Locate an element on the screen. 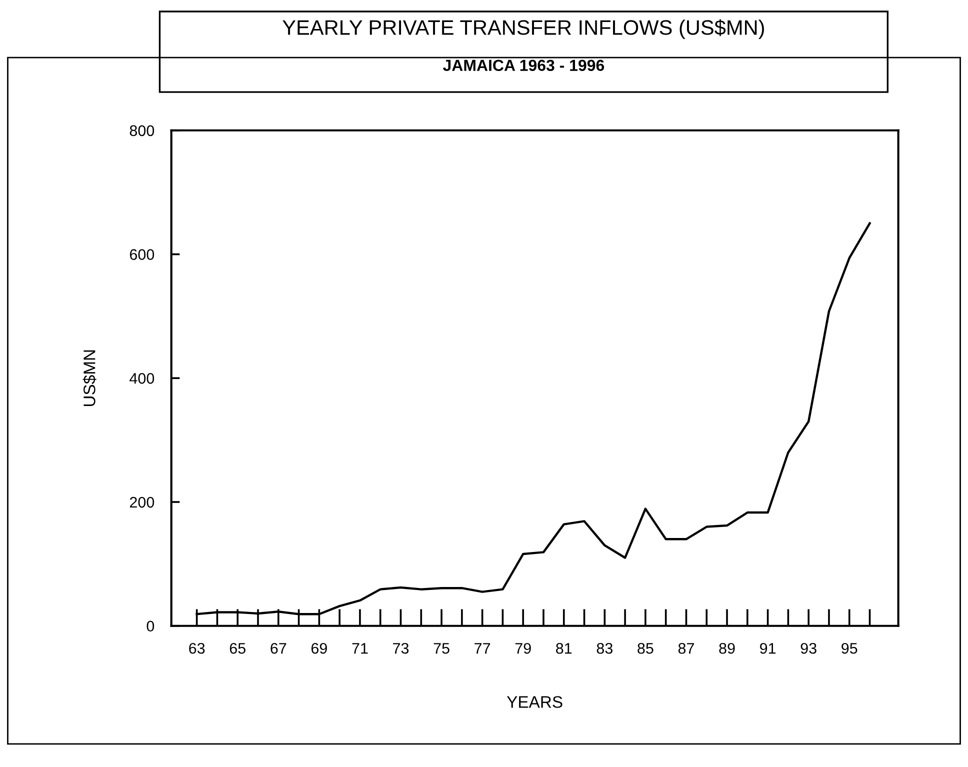 The width and height of the screenshot is (968, 767). x-tick-label: 93 is located at coordinates (808, 648).